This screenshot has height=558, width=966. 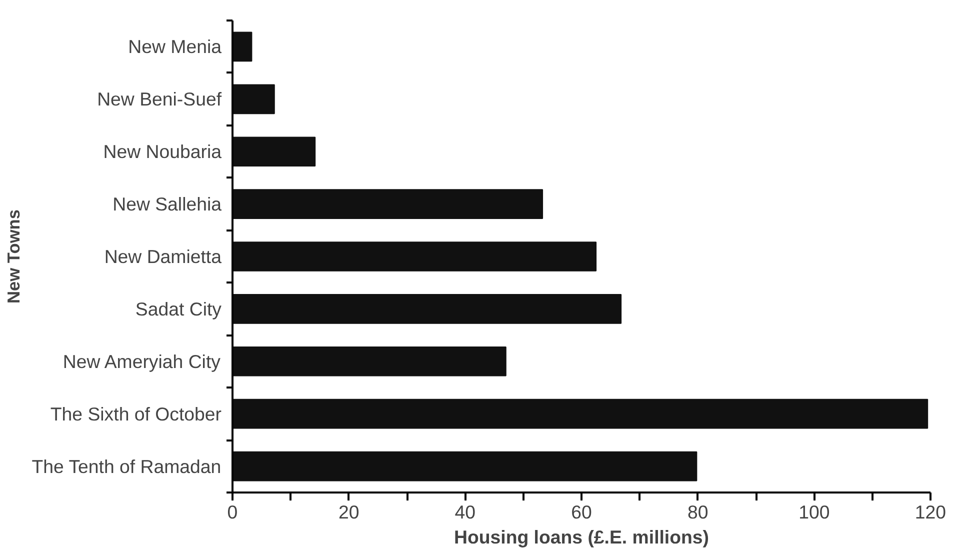 I want to click on y-tick-label: New Damietta, so click(x=163, y=256).